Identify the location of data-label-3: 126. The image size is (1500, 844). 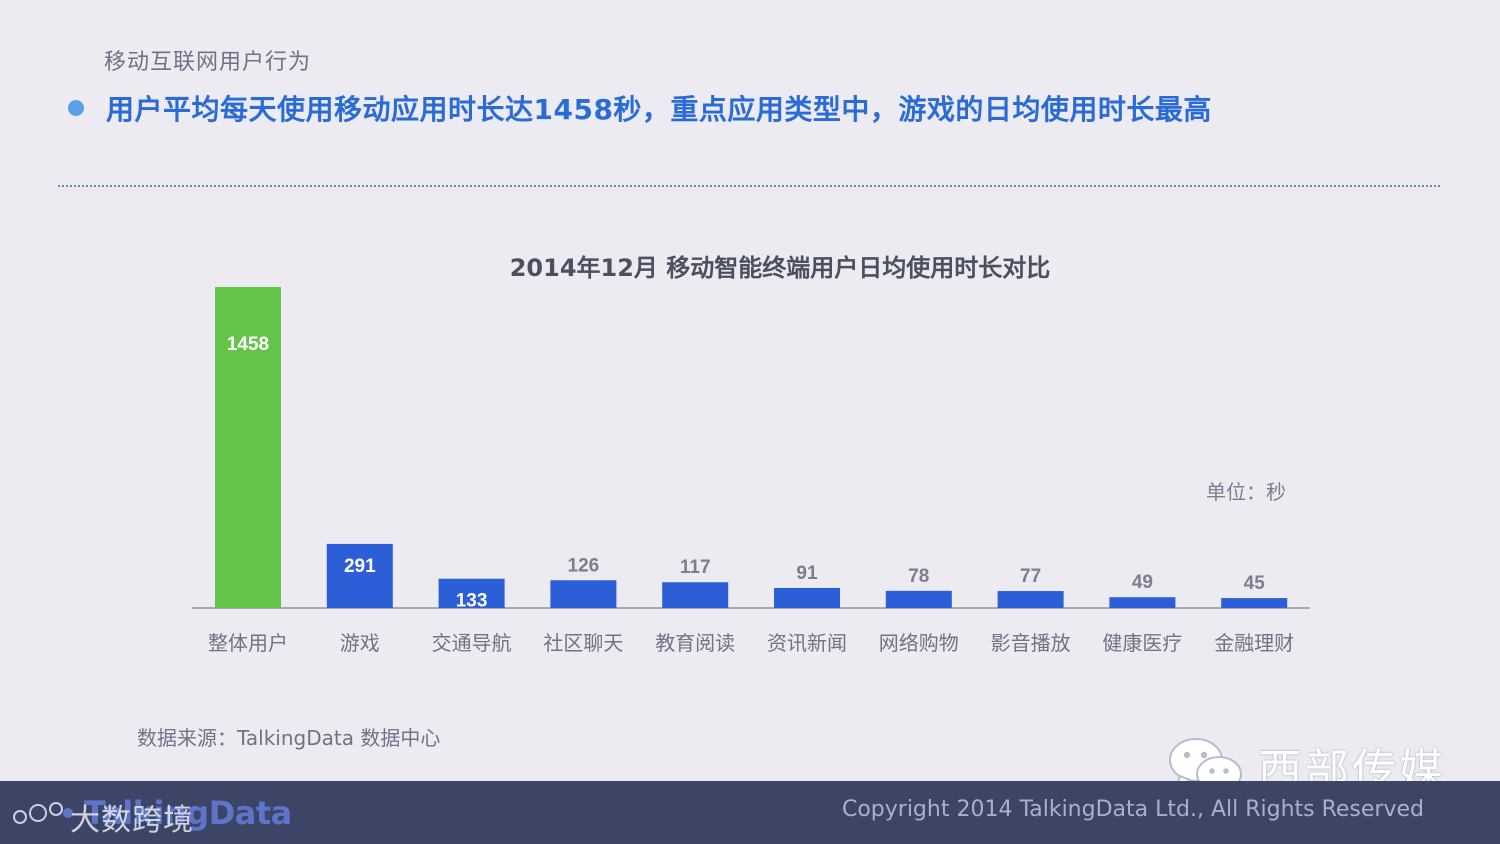
(584, 565).